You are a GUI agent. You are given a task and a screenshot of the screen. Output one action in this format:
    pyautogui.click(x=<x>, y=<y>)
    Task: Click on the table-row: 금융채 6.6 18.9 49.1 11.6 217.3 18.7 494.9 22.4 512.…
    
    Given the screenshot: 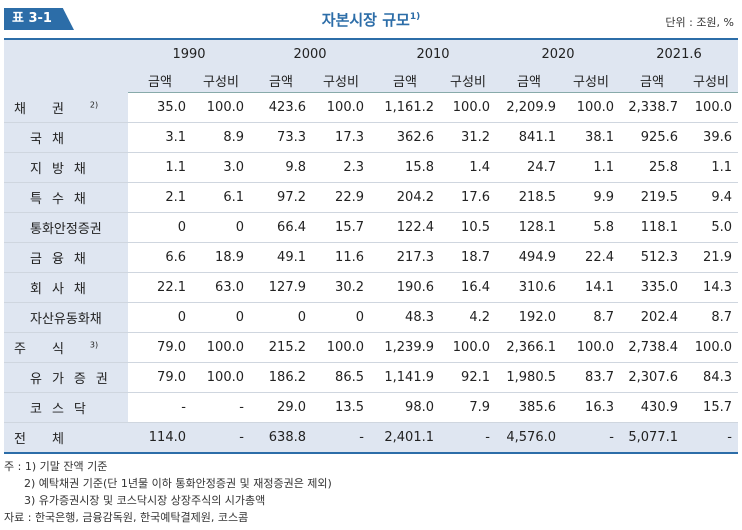 What is the action you would take?
    pyautogui.click(x=371, y=257)
    